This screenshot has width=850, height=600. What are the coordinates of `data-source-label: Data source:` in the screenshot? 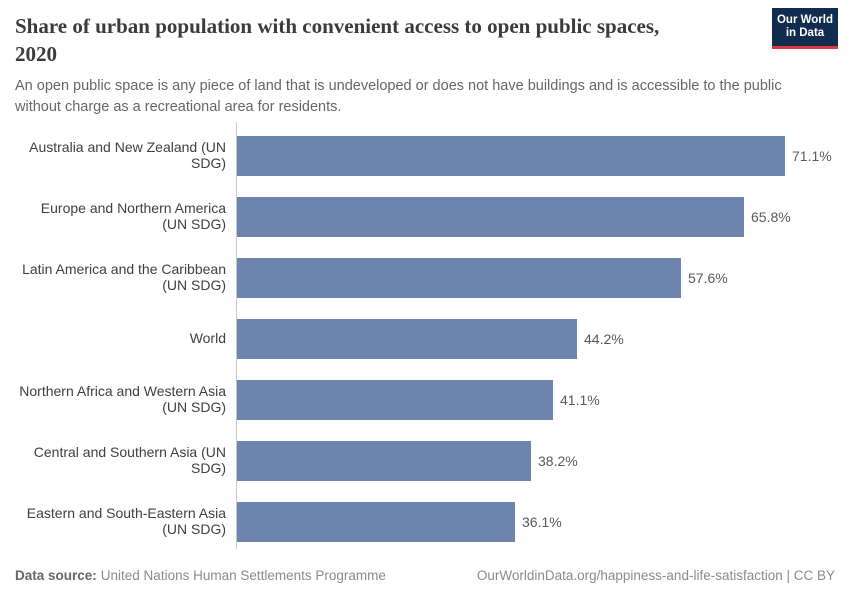 It's located at (56, 575).